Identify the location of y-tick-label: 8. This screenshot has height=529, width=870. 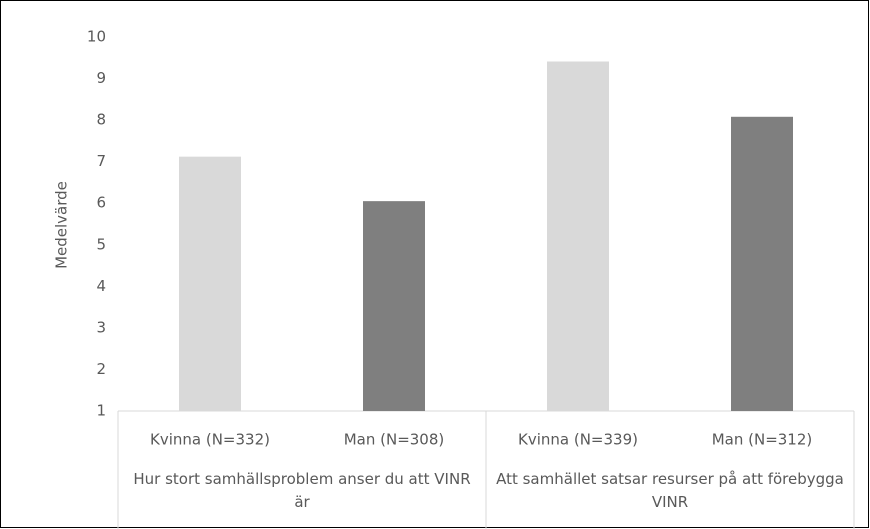
(101, 120).